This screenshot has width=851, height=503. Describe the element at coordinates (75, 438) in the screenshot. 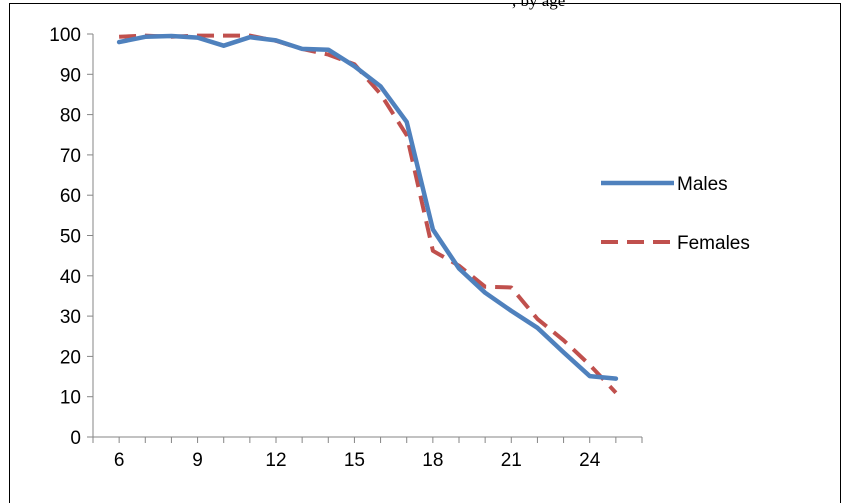

I see `y-tick-label: 0` at that location.